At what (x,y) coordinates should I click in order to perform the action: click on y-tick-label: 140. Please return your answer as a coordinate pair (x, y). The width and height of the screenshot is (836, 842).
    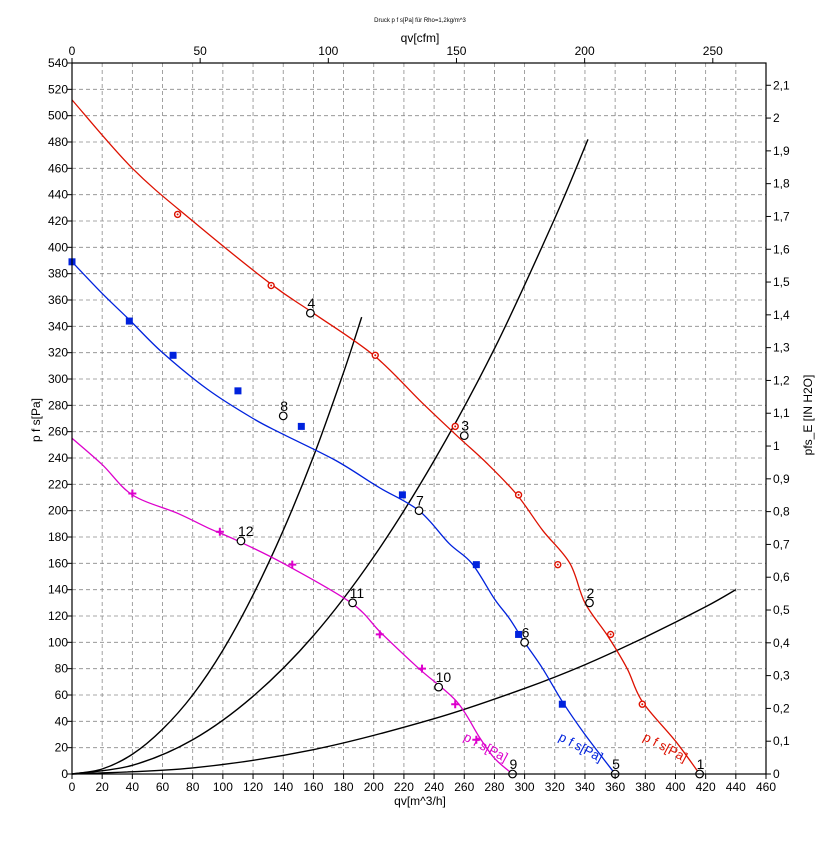
    Looking at the image, I should click on (58, 590).